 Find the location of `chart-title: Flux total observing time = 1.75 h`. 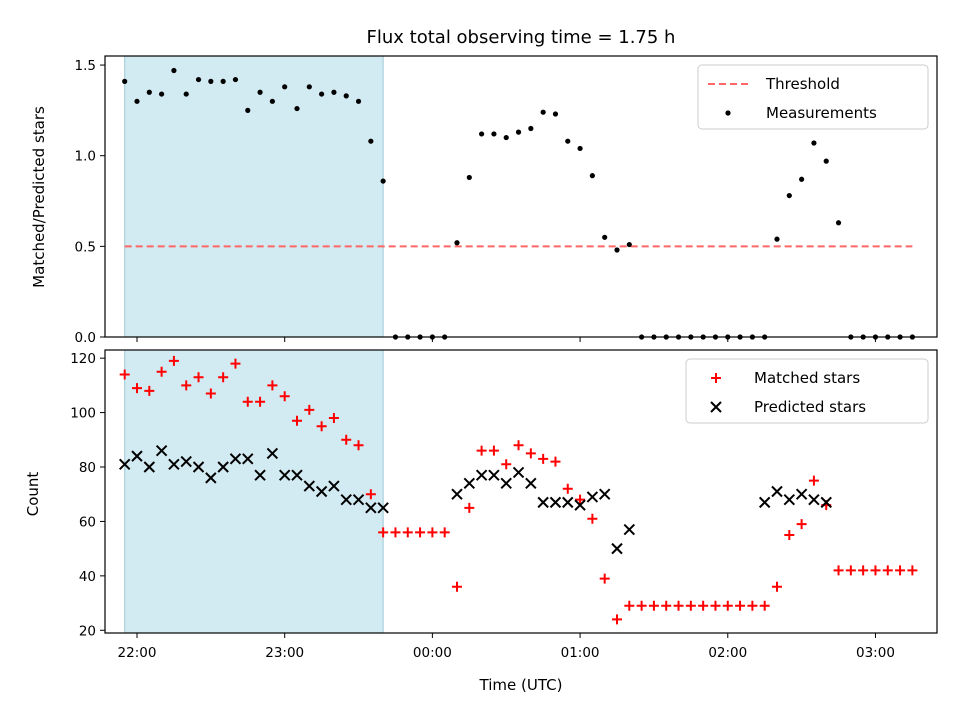

chart-title: Flux total observing time = 1.75 h is located at coordinates (521, 37).